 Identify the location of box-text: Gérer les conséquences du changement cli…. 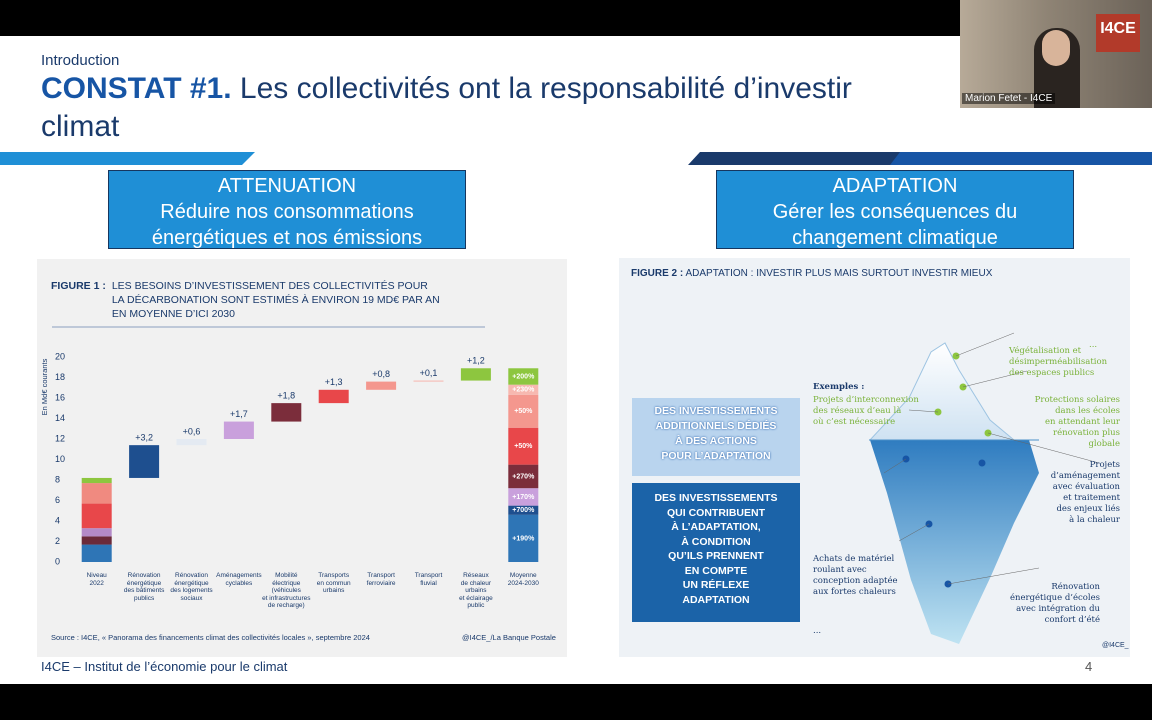
(895, 225).